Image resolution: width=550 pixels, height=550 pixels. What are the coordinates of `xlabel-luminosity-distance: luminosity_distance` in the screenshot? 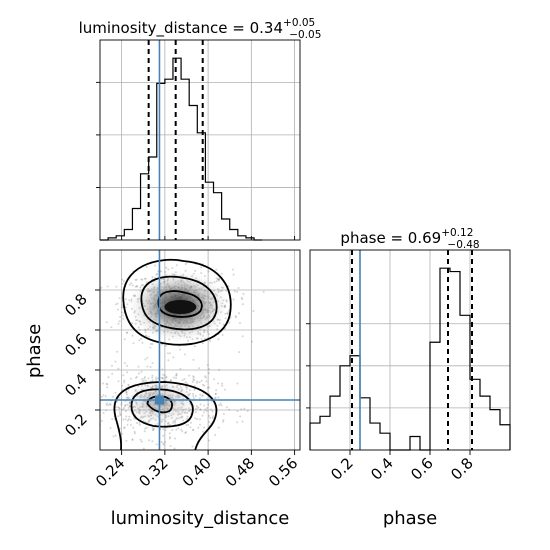 It's located at (200, 518).